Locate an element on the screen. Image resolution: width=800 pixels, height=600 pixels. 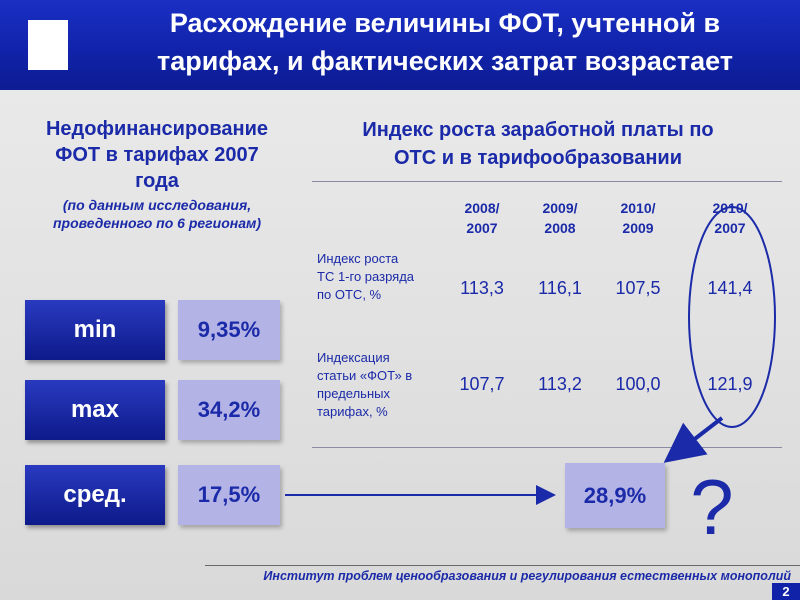
row-label-line: Индексация is located at coordinates (353, 357).